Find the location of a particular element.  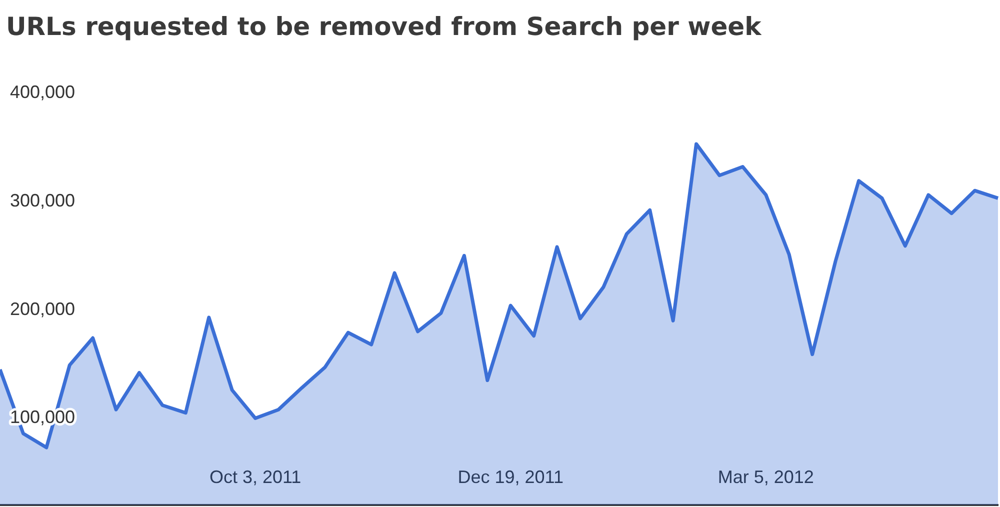

x-tick-label: Oct 3, 2011 is located at coordinates (255, 476).